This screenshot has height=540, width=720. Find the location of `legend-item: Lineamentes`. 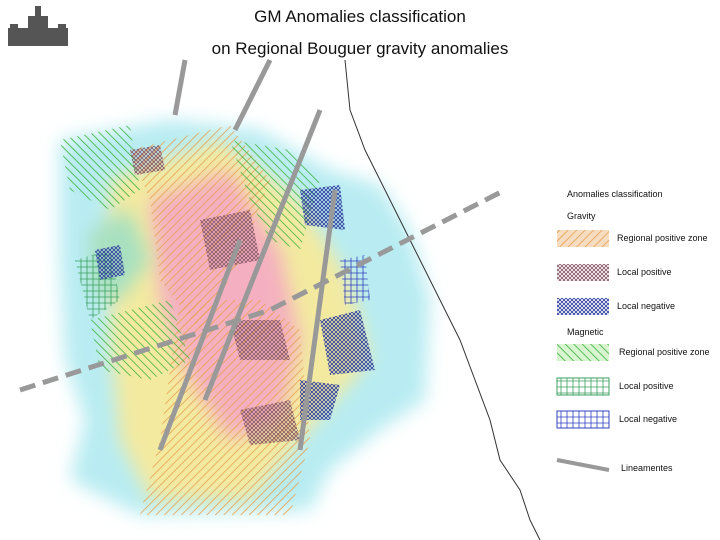

legend-item: Lineamentes is located at coordinates (647, 468).